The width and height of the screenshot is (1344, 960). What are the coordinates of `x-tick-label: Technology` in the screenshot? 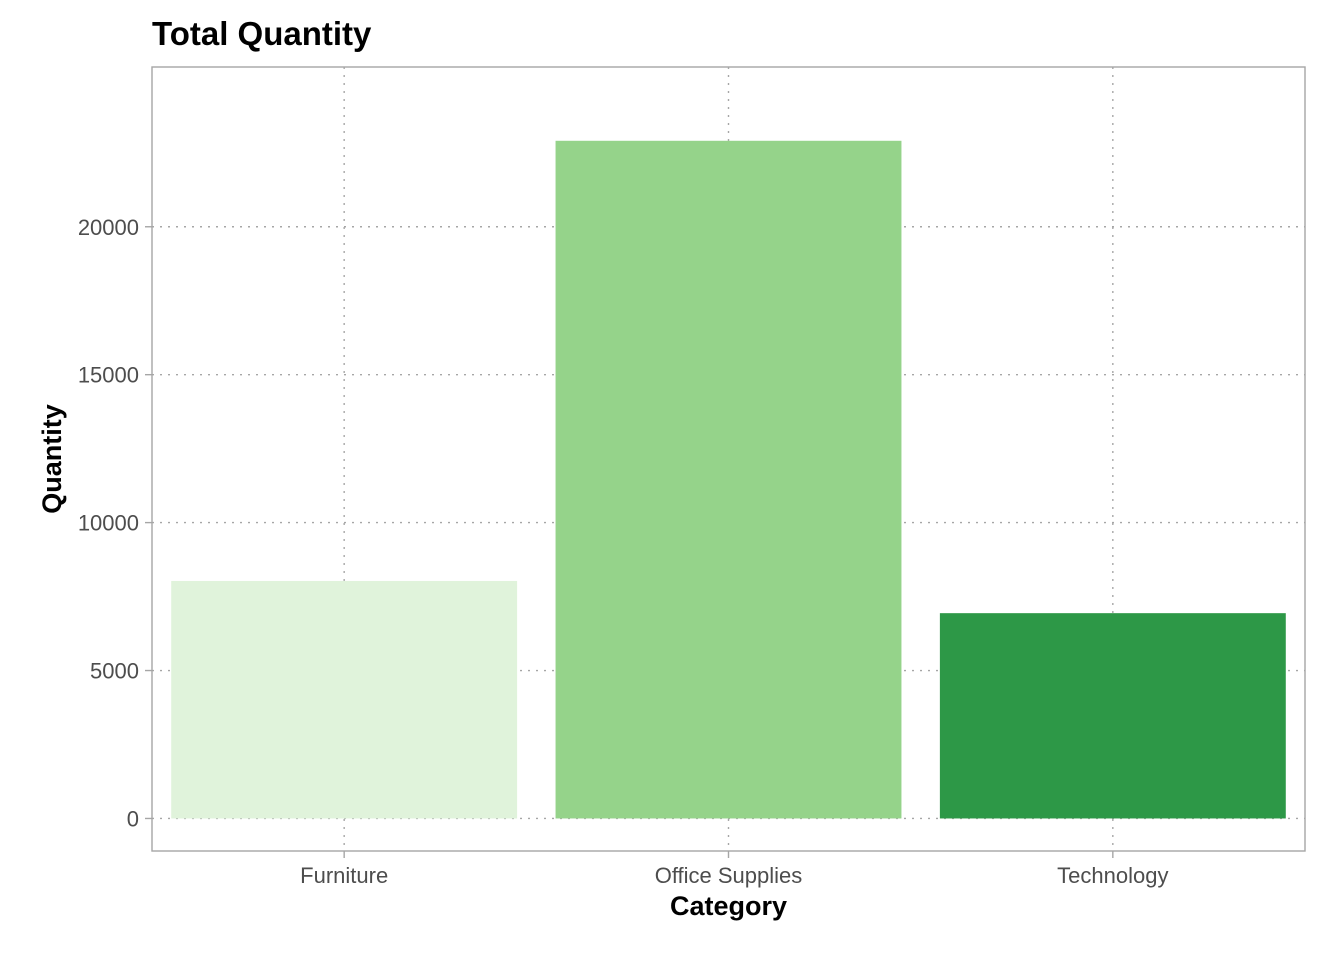 It's located at (1112, 875).